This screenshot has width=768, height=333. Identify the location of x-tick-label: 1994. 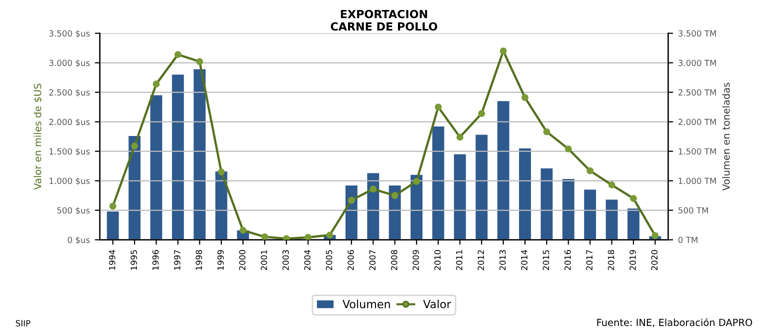
(112, 260).